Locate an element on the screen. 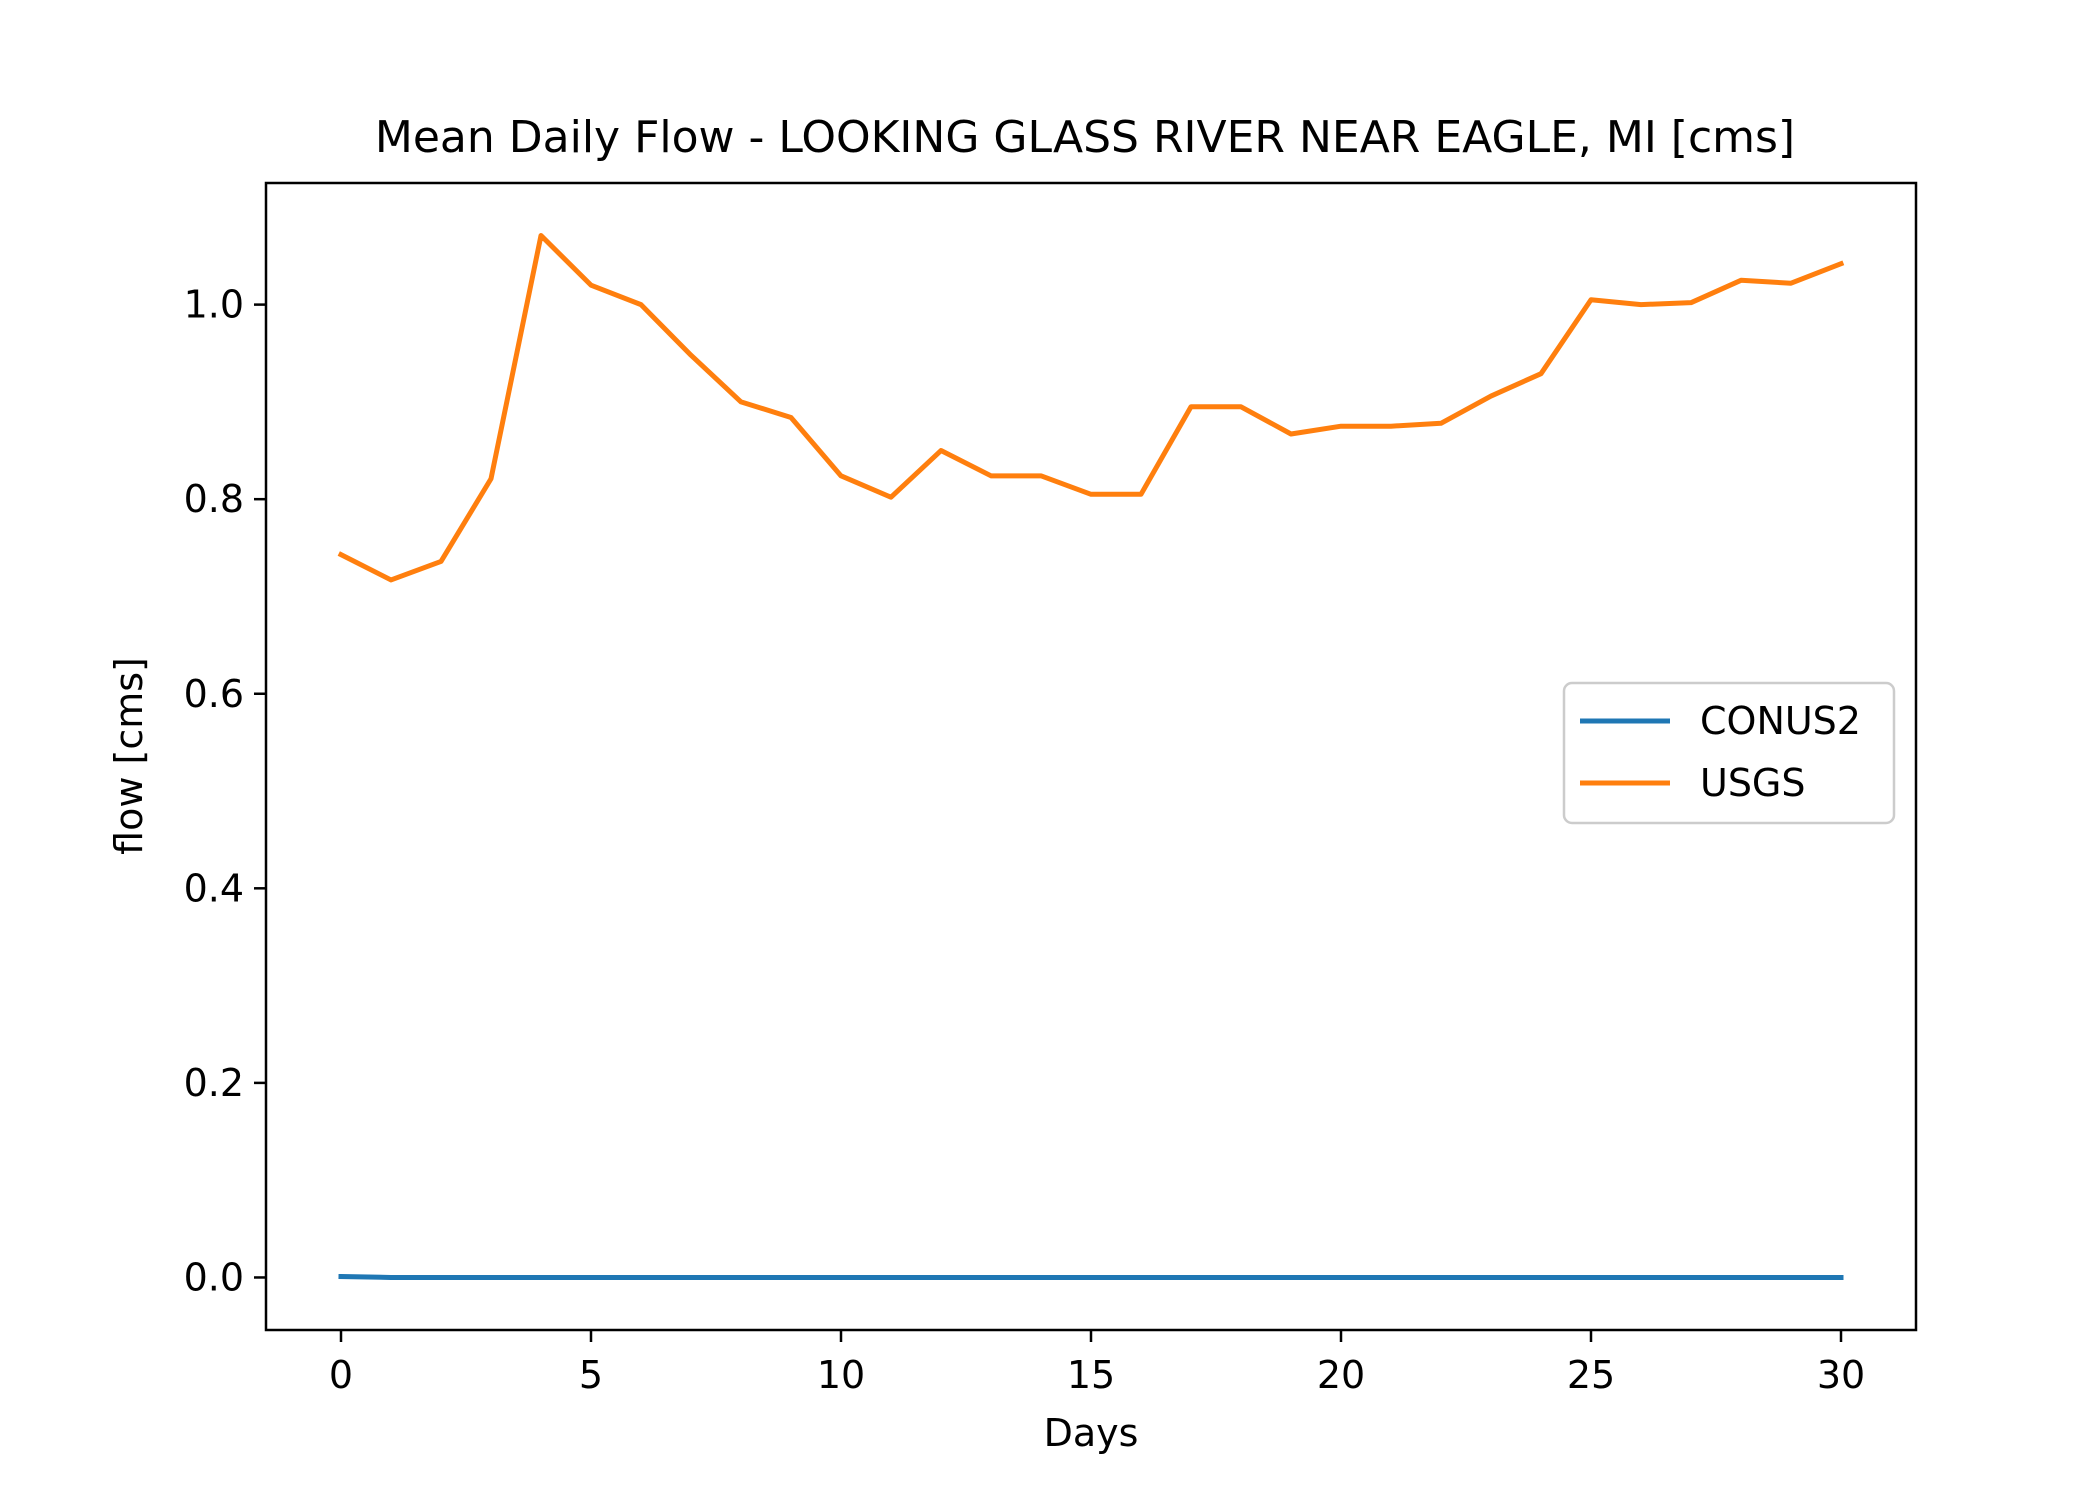  y-axis: 0.0 0.2 0.4 0.6 0.8 1.0 is located at coordinates (225, 791).